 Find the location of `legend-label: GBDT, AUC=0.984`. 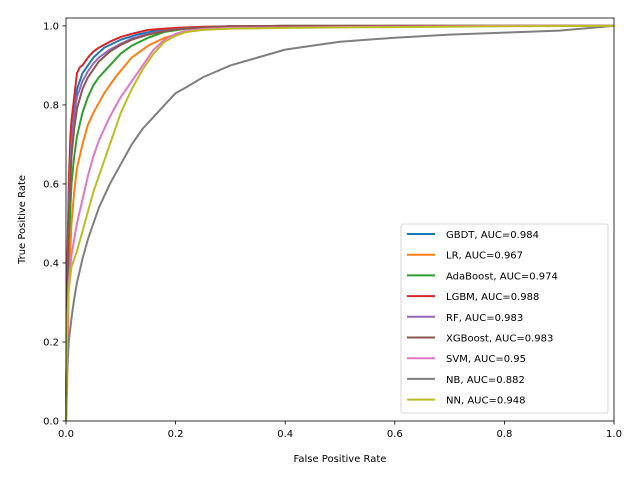

legend-label: GBDT, AUC=0.984 is located at coordinates (492, 235).